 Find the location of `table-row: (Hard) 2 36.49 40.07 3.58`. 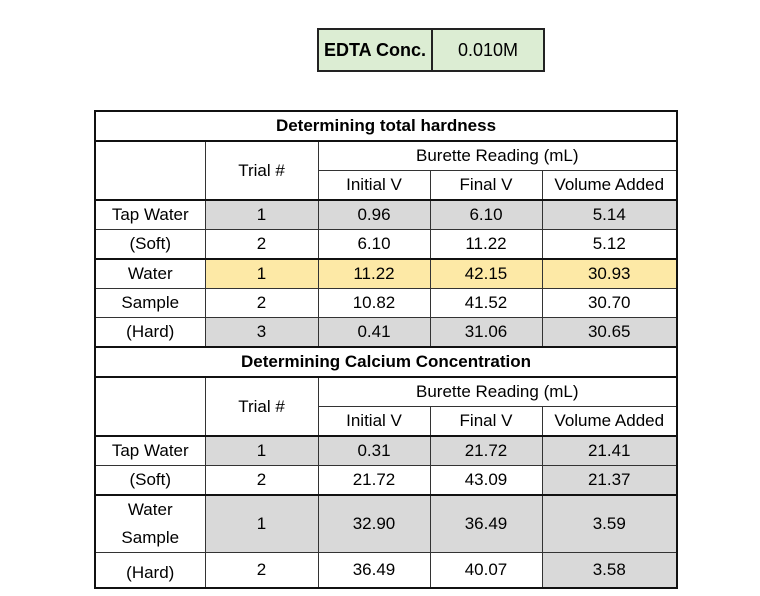

table-row: (Hard) 2 36.49 40.07 3.58 is located at coordinates (386, 570).